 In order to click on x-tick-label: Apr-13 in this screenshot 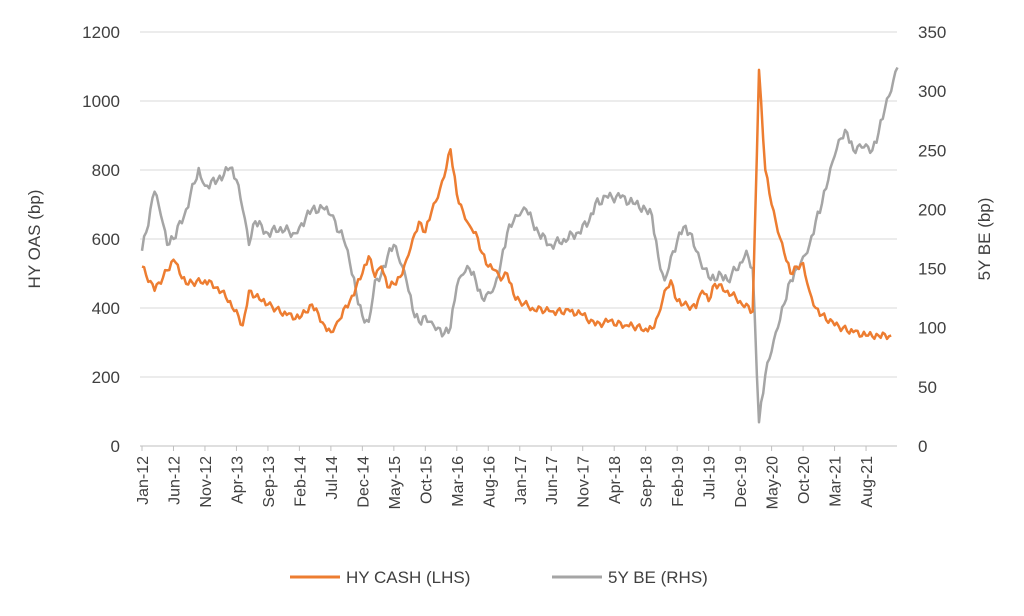, I will do `click(237, 480)`.